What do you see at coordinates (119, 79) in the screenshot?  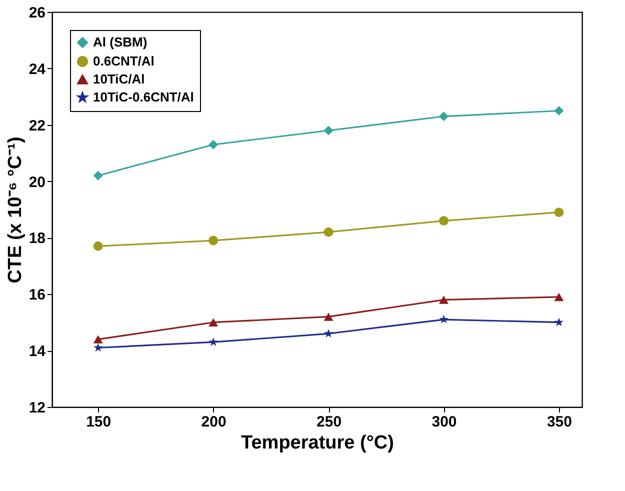 I see `legend-label: 10TiC/Al` at bounding box center [119, 79].